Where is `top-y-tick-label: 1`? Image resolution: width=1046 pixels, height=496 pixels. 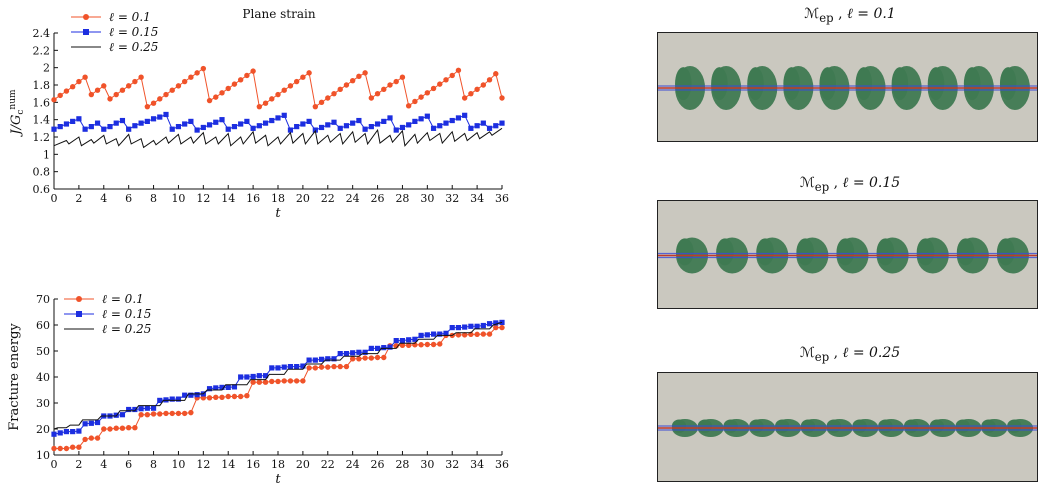 top-y-tick-label: 1 is located at coordinates (46, 154).